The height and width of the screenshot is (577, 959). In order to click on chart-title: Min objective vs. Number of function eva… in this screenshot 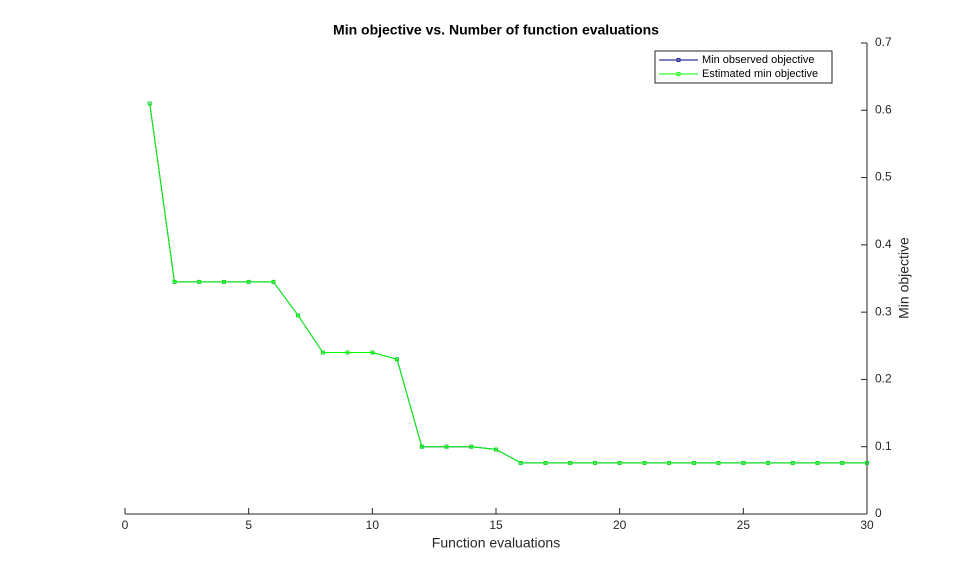, I will do `click(496, 30)`.